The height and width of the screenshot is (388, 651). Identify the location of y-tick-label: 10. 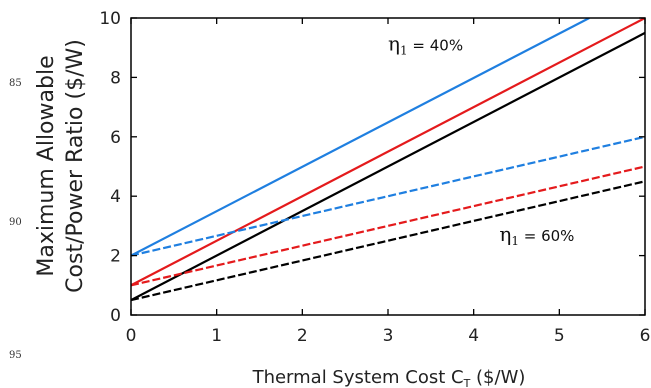
(110, 19).